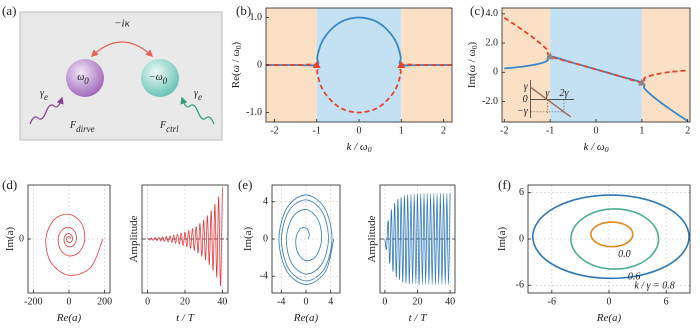 This screenshot has width=700, height=330. I want to click on x-tick-label: 40, so click(222, 301).